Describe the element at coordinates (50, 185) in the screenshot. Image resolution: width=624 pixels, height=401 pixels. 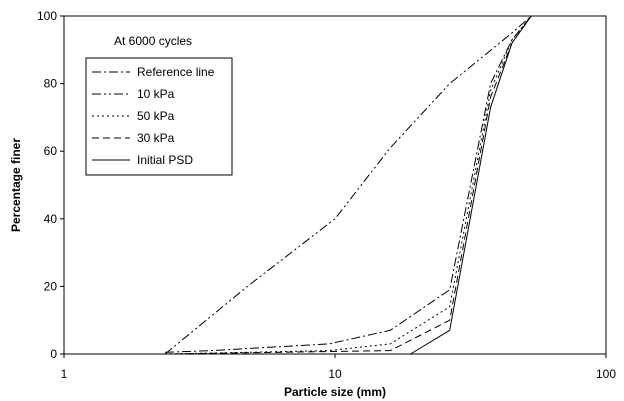
I see `y-axis: 0 20 40 60 80 100` at that location.